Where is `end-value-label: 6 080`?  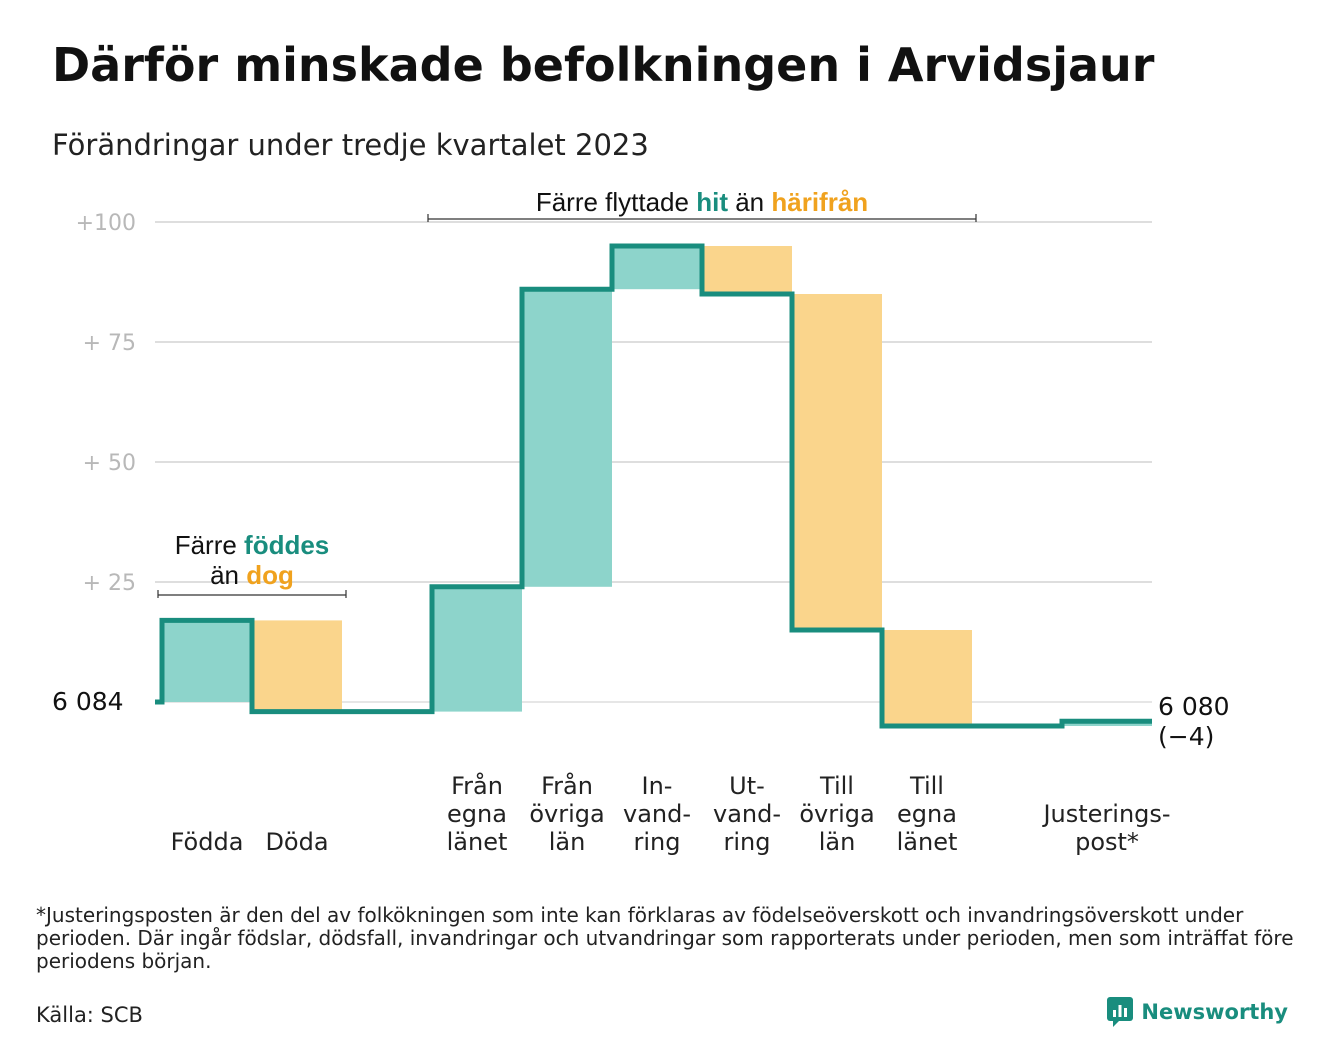
end-value-label: 6 080 is located at coordinates (1194, 706).